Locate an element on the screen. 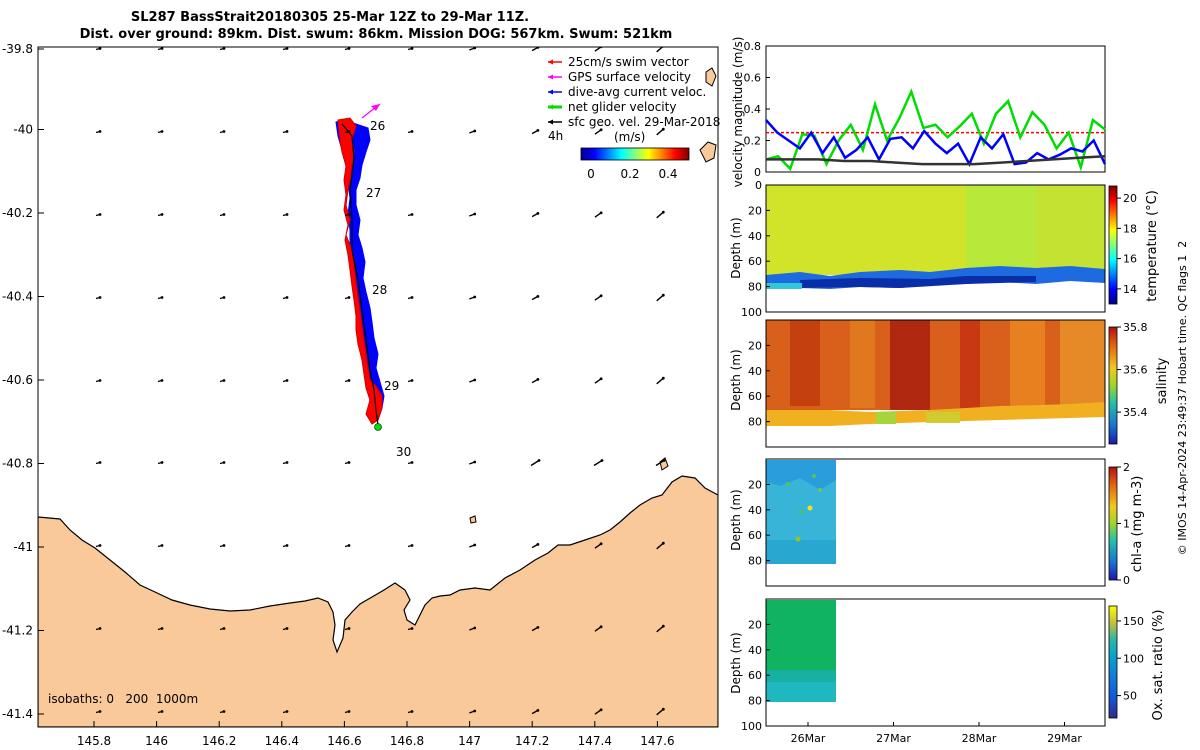  island is located at coordinates (708, 152).